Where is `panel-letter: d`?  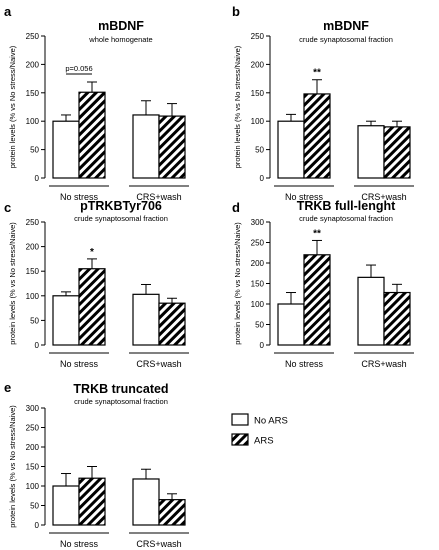
panel-letter: d is located at coordinates (236, 207).